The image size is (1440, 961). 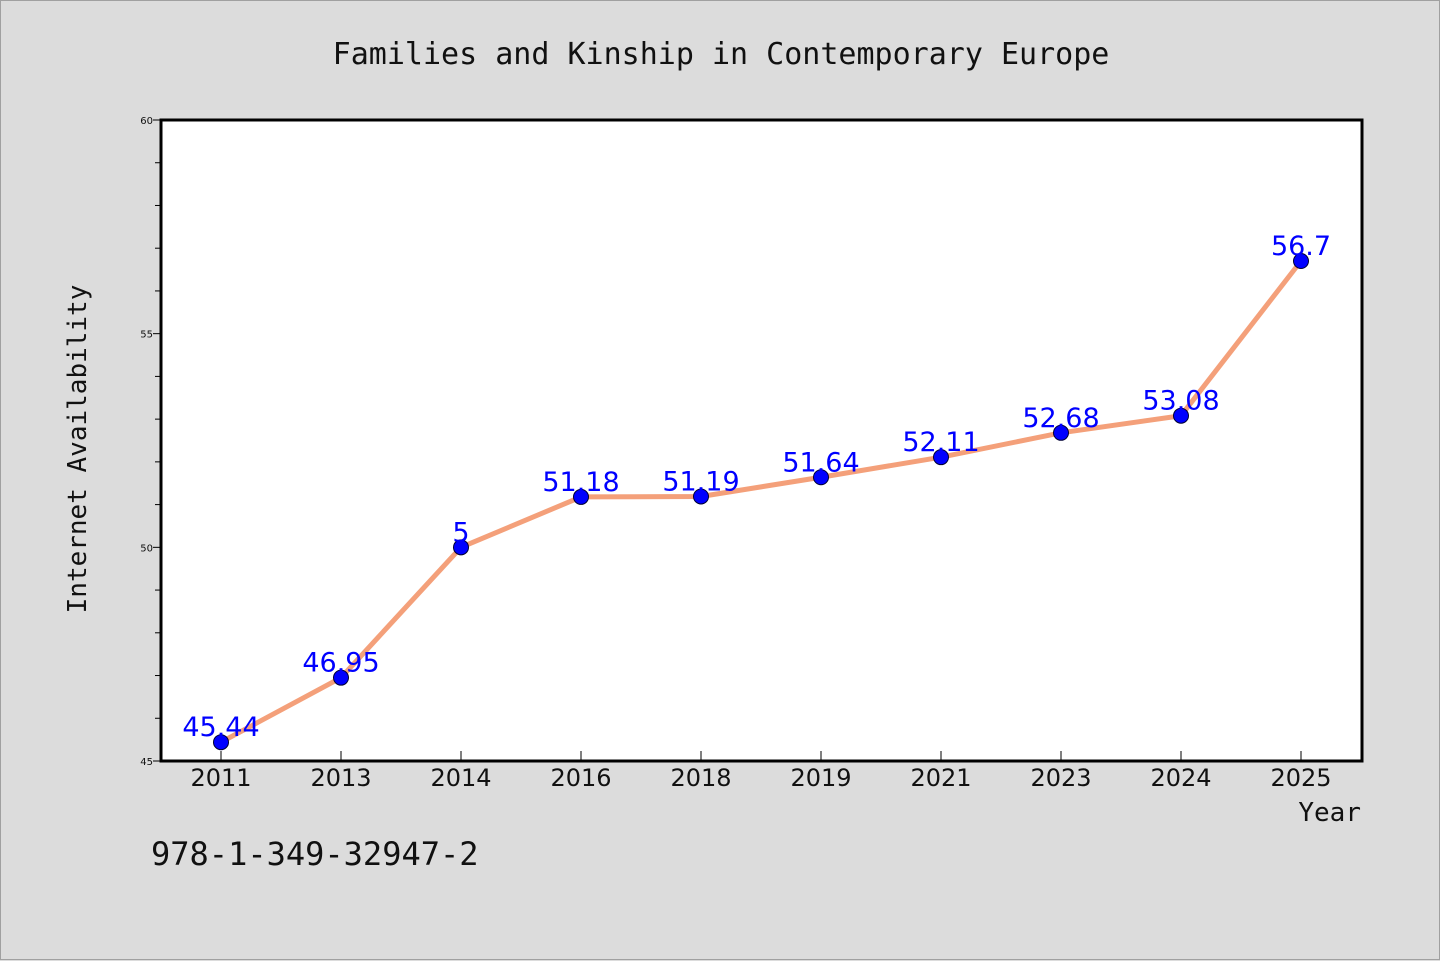 What do you see at coordinates (700, 778) in the screenshot?
I see `x-tick-label: 2018` at bounding box center [700, 778].